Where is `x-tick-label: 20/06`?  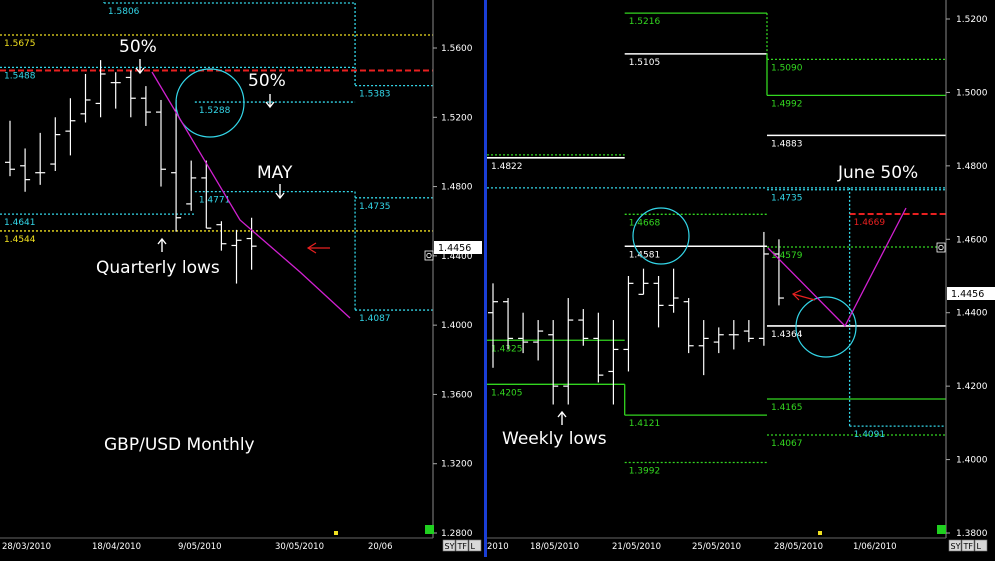 x-tick-label: 20/06 is located at coordinates (380, 547).